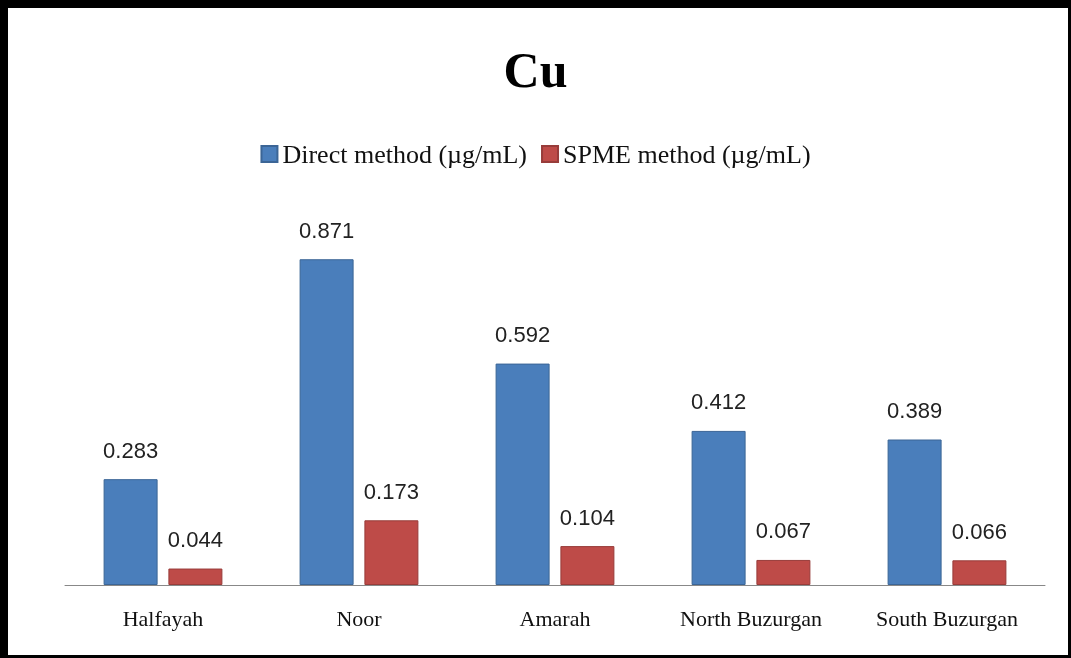 Image resolution: width=1071 pixels, height=658 pixels. What do you see at coordinates (359, 618) in the screenshot?
I see `x-tick-label: Noor` at bounding box center [359, 618].